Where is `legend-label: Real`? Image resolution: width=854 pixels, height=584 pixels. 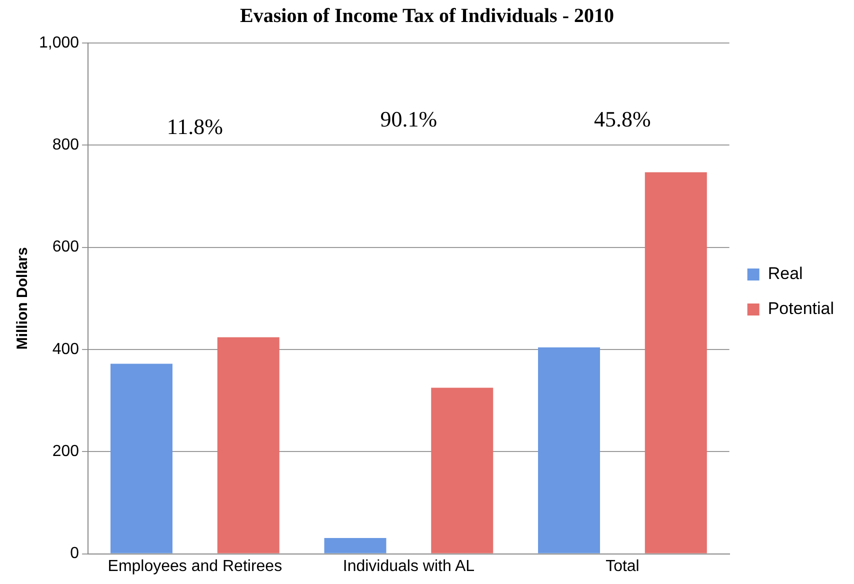
legend-label: Real is located at coordinates (785, 274).